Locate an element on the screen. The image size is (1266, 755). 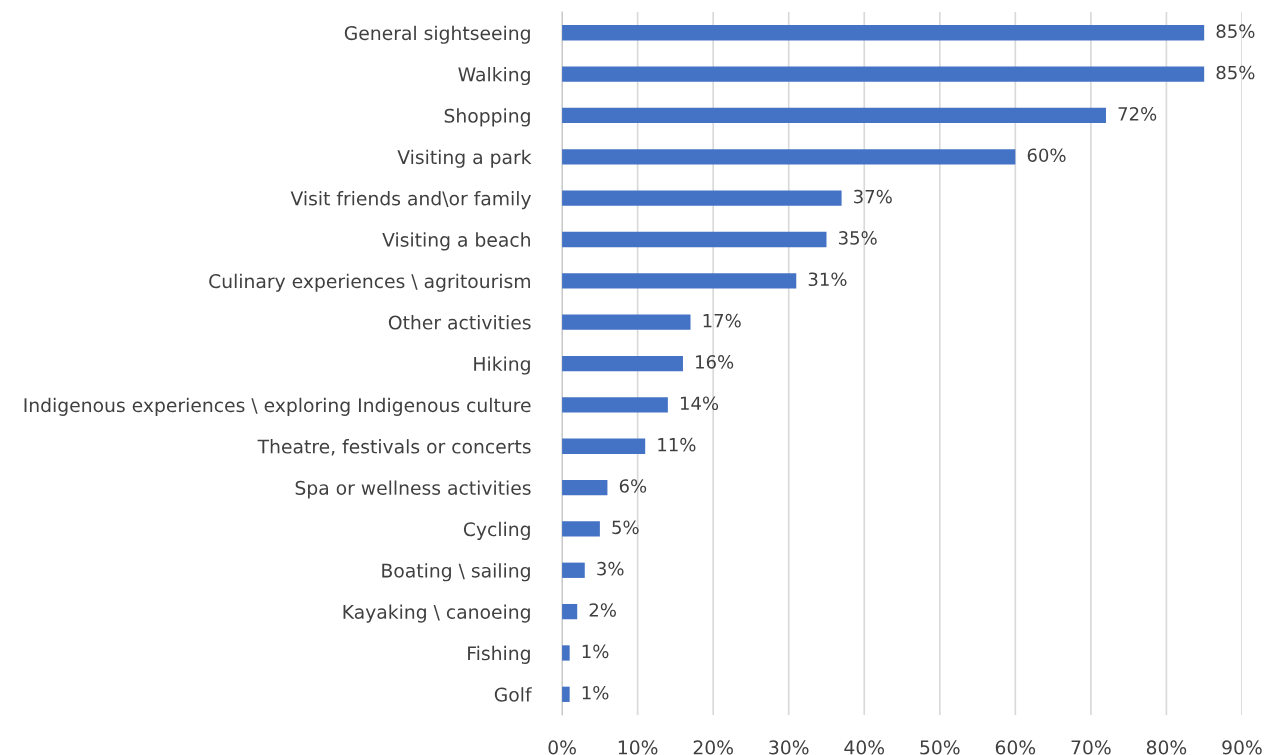
x-tick-label: 0% is located at coordinates (562, 747).